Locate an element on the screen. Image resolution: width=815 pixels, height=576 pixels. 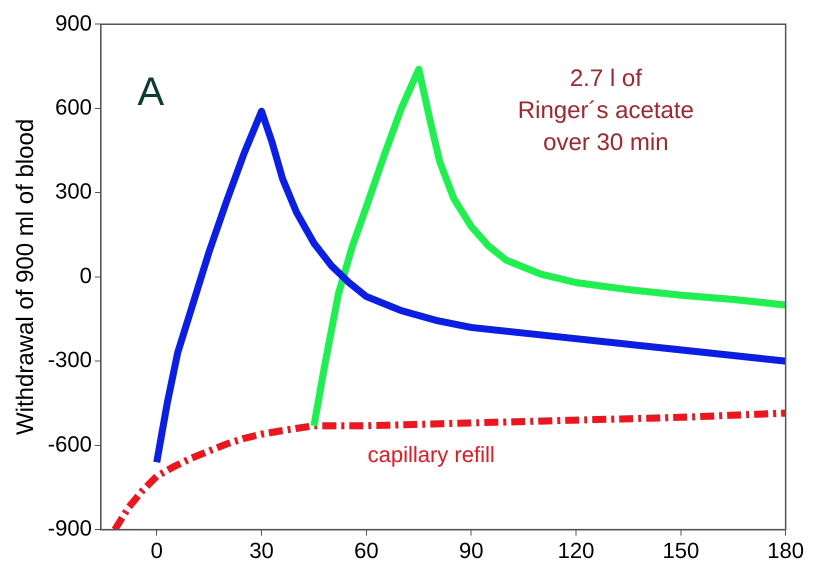
y-tick-label: 900 is located at coordinates (73, 23).